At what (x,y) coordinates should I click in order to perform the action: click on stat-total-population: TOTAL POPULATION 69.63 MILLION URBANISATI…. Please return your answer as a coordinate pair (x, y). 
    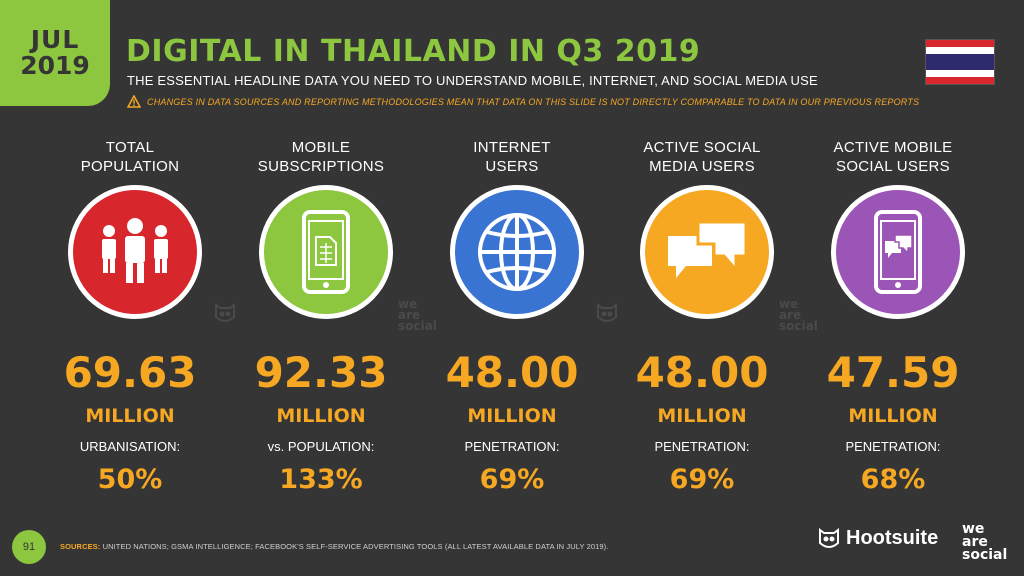
    Looking at the image, I should click on (130, 316).